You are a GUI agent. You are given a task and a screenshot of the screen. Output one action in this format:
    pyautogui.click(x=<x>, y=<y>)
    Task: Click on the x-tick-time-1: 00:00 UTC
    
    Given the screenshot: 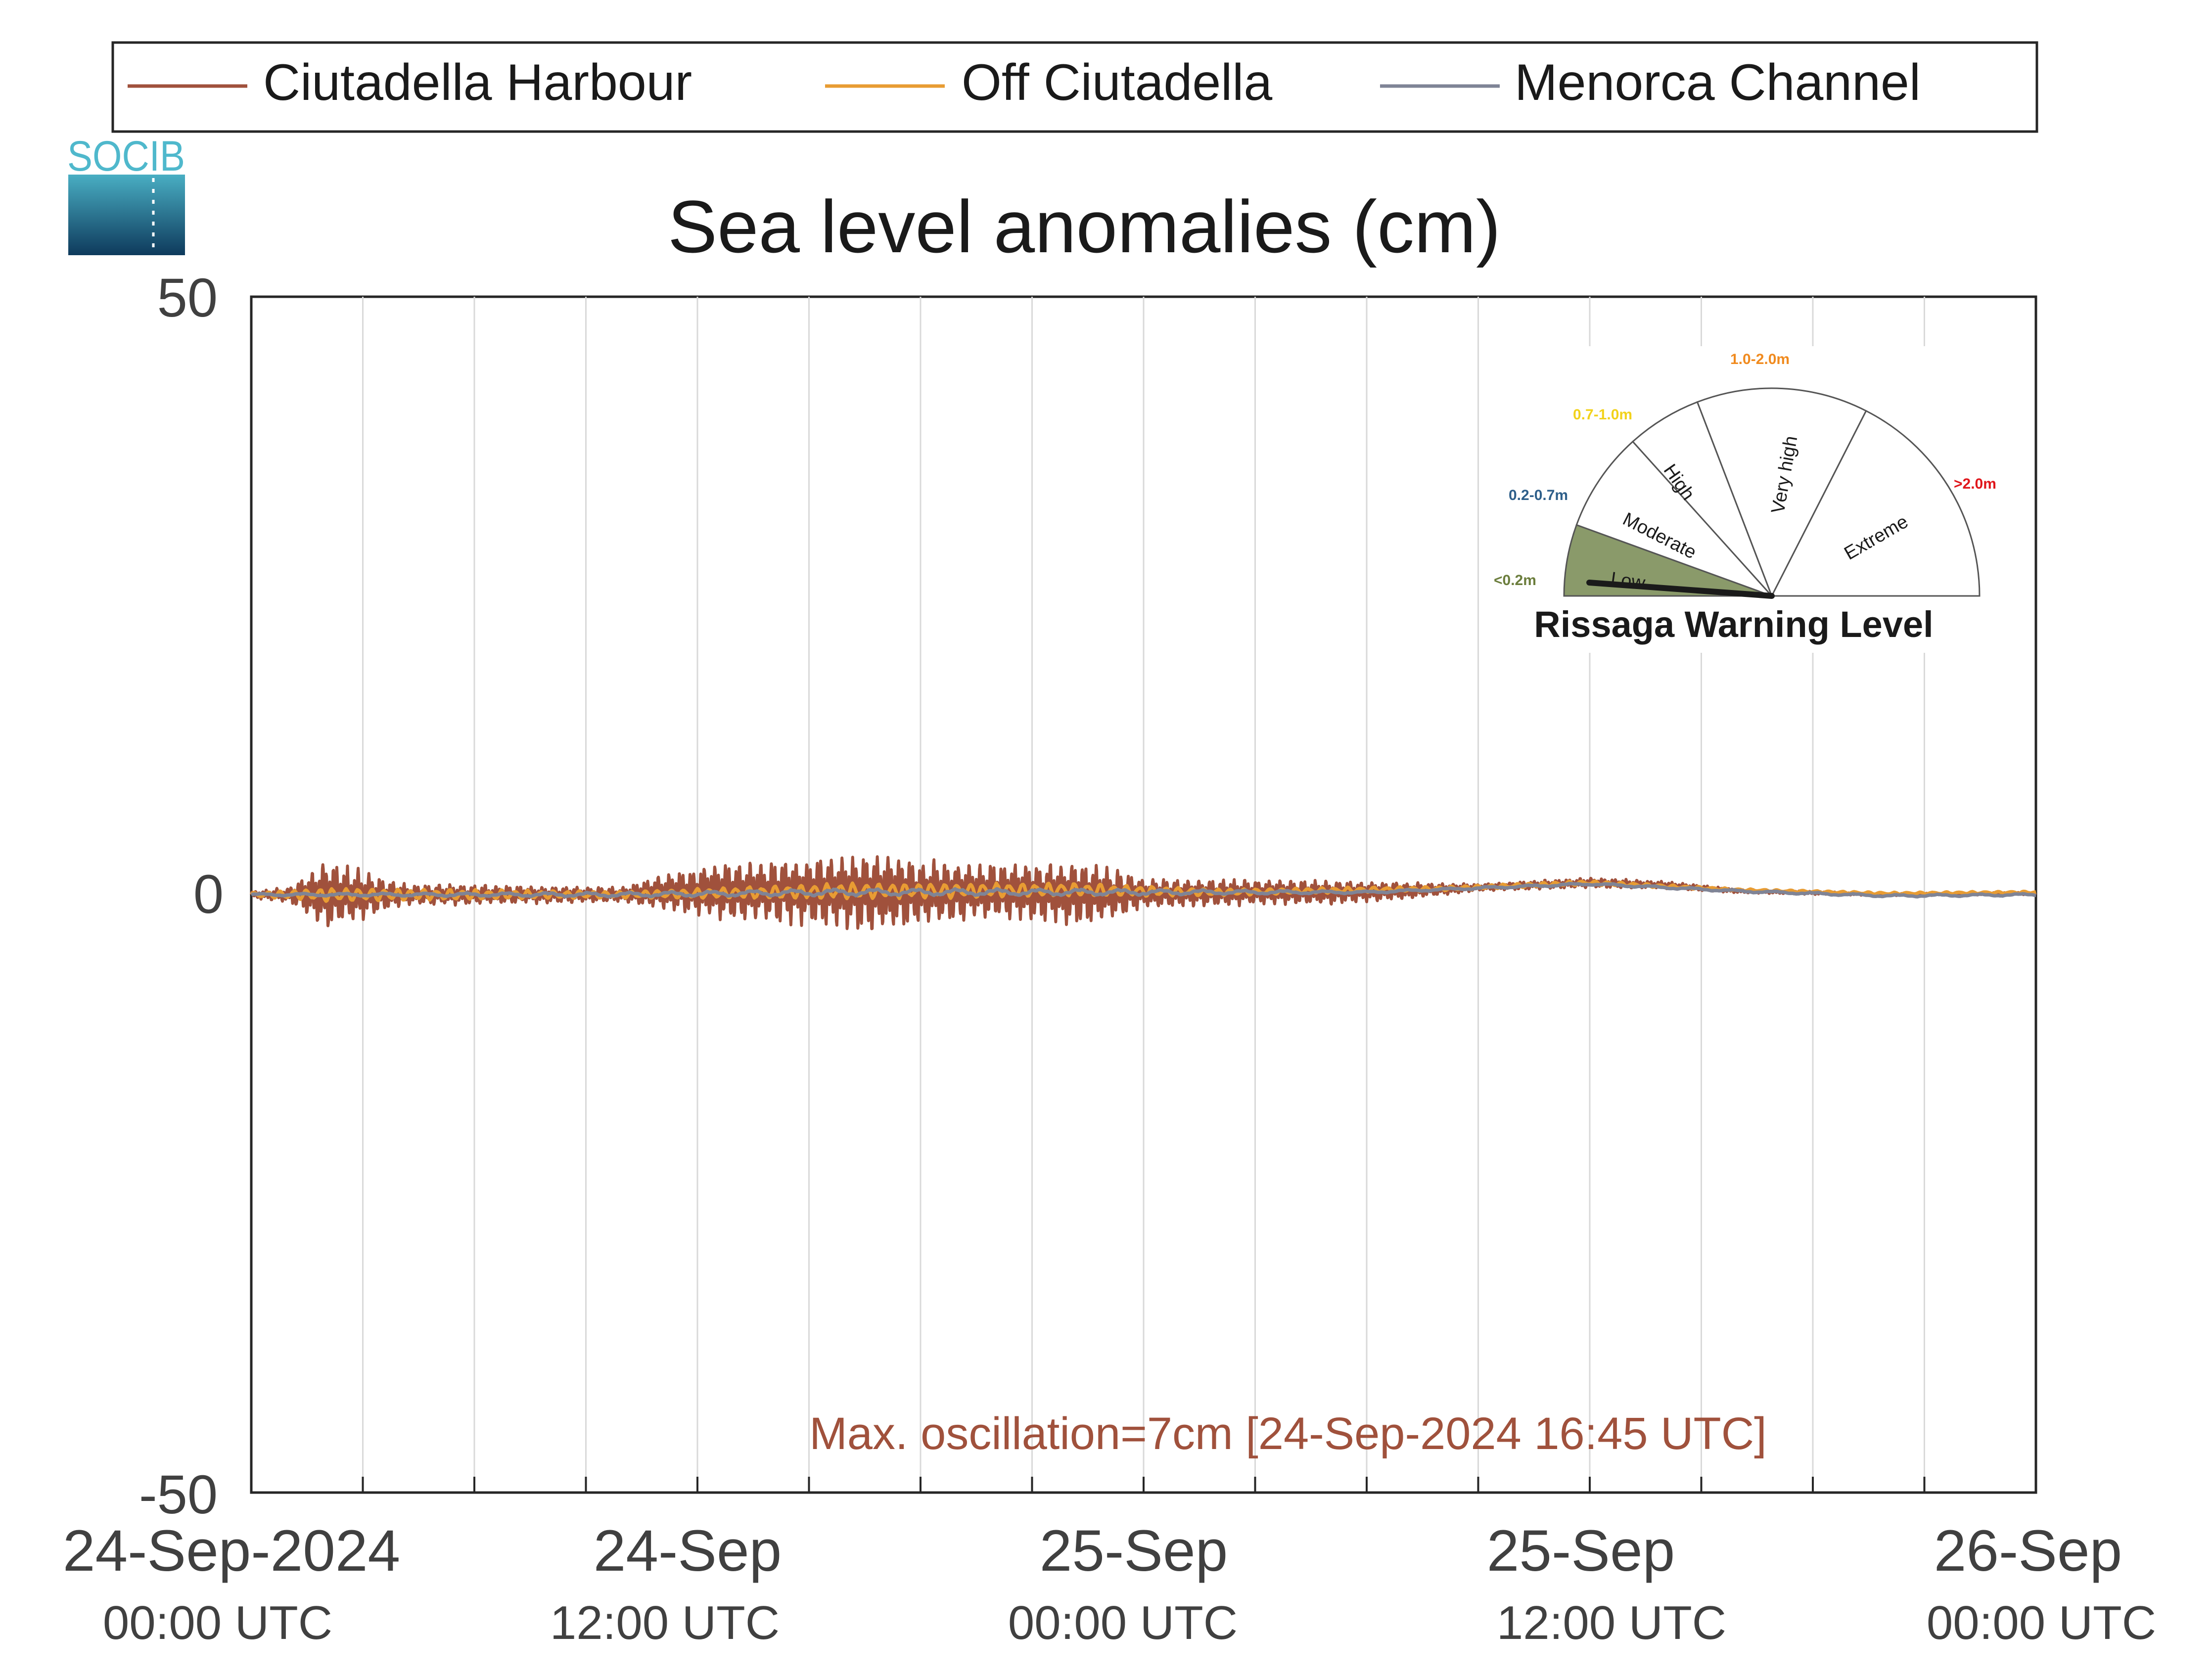 What is the action you would take?
    pyautogui.click(x=217, y=1622)
    